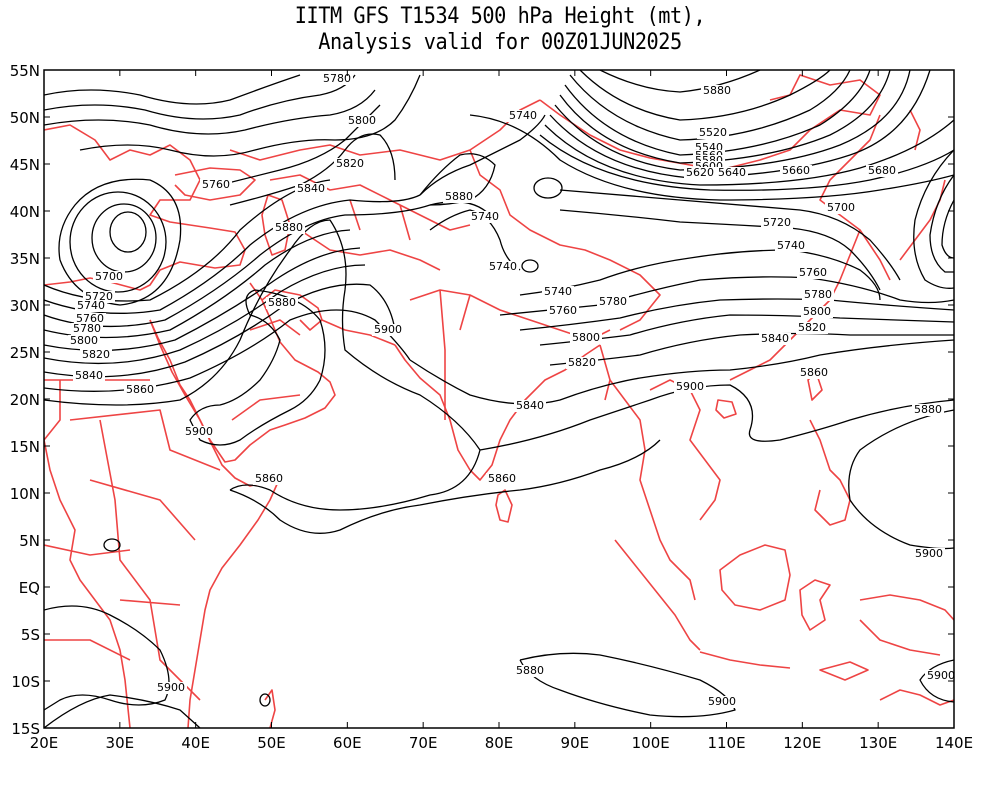  I want to click on coastline-china-east, so click(805, 247).